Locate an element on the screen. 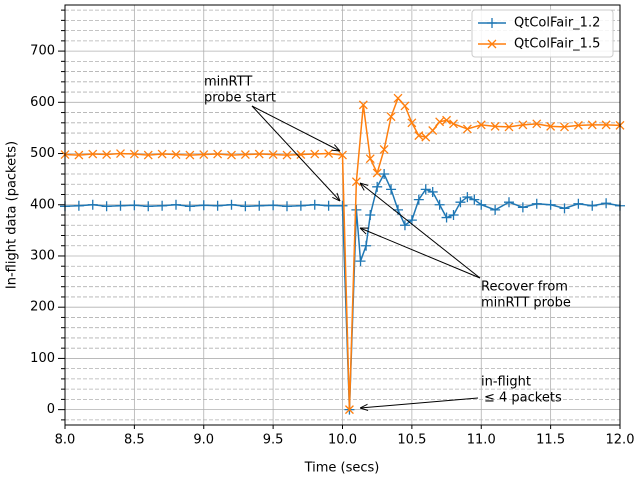 The width and height of the screenshot is (640, 480). annotation-text: ≤ 4 packets is located at coordinates (523, 398).